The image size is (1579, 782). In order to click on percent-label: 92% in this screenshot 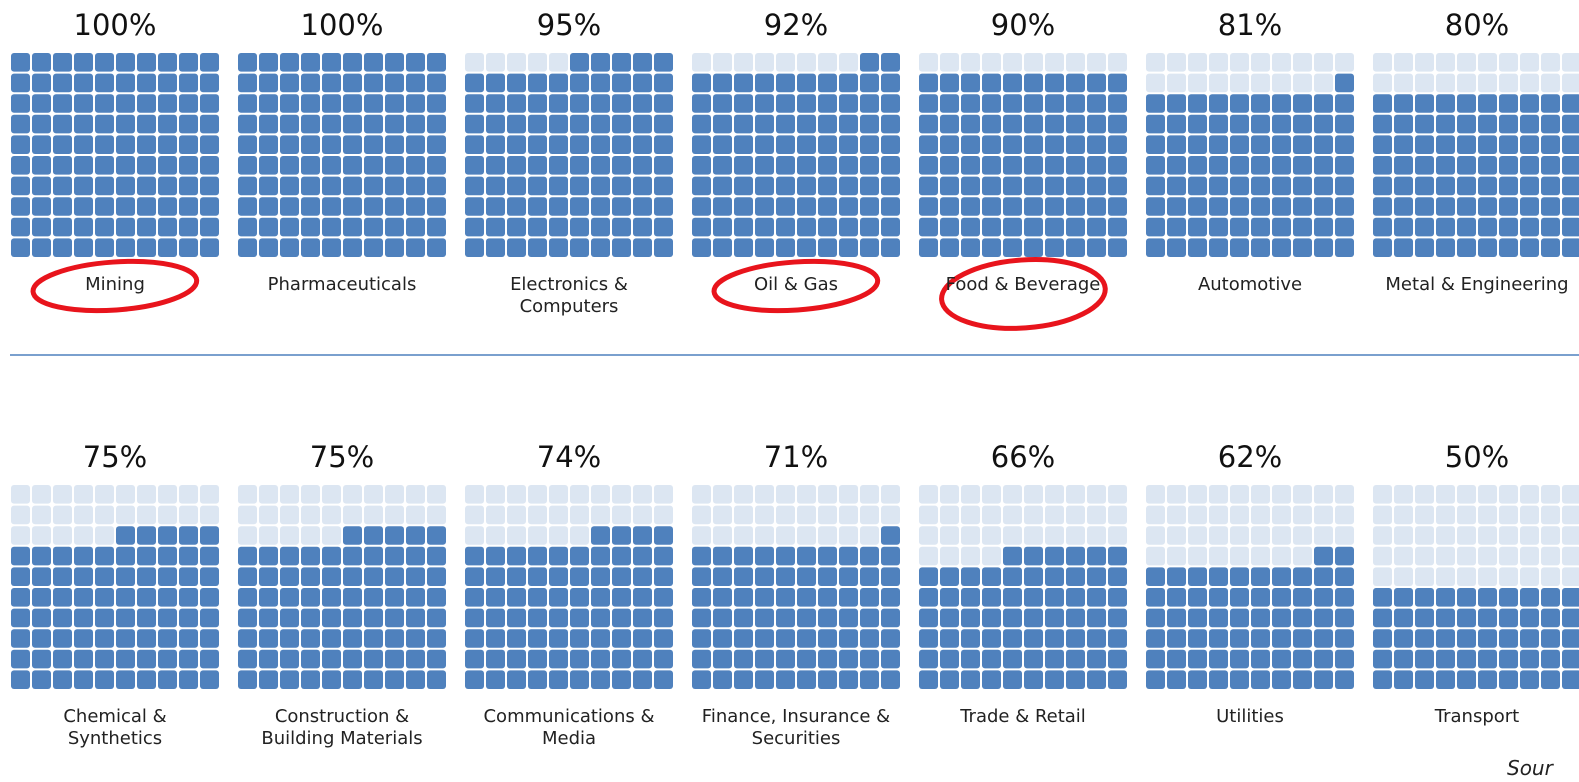, I will do `click(796, 25)`.